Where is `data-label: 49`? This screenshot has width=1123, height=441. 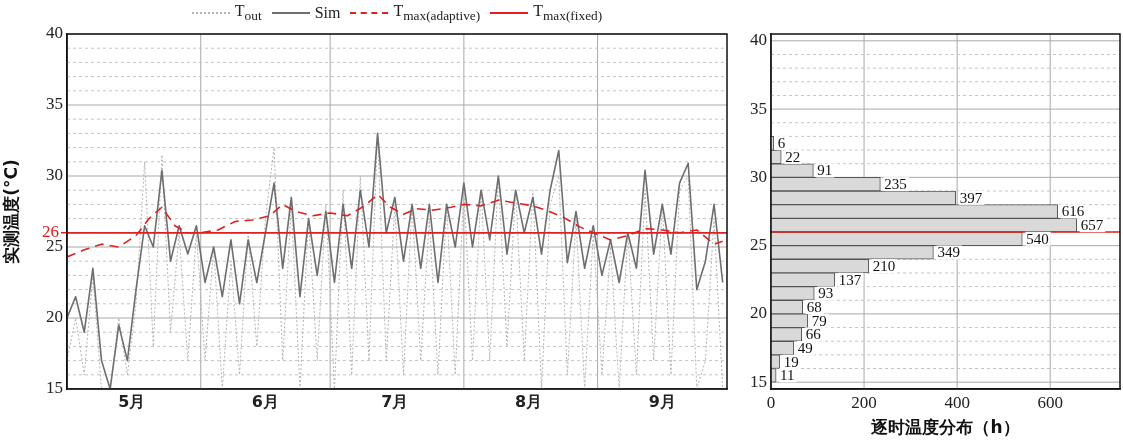
data-label: 49 is located at coordinates (805, 347).